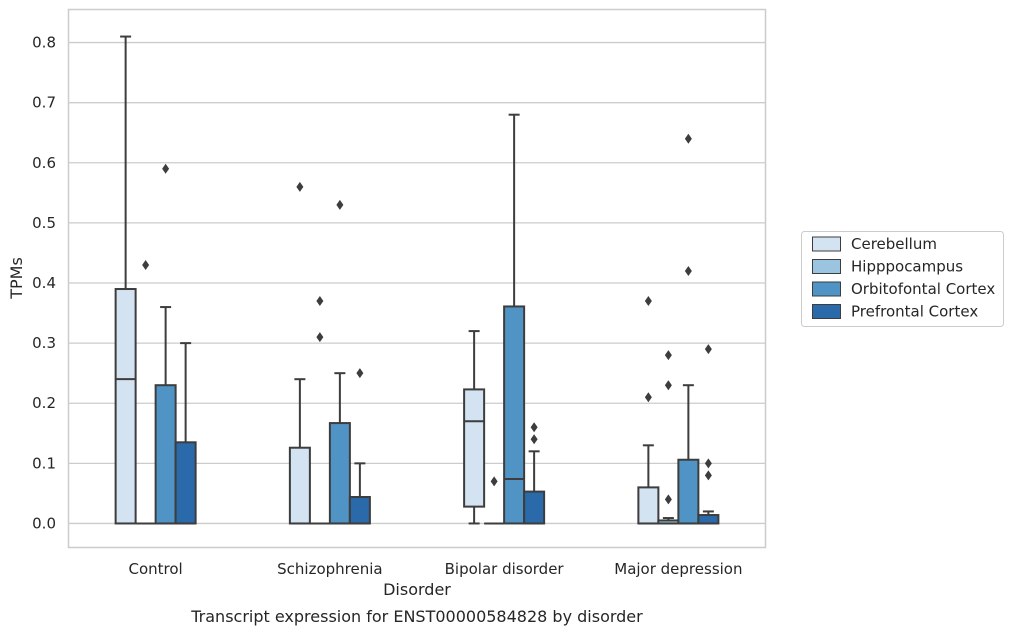  What do you see at coordinates (16, 278) in the screenshot?
I see `y-axis-title: TPMs` at bounding box center [16, 278].